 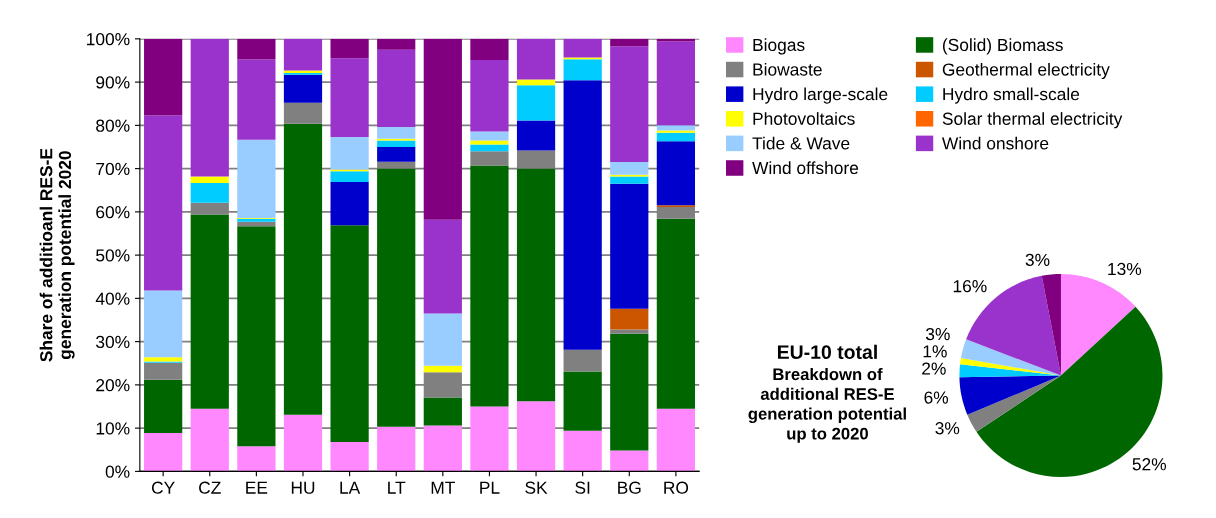 What do you see at coordinates (113, 82) in the screenshot?
I see `y-tick-label: 90%` at bounding box center [113, 82].